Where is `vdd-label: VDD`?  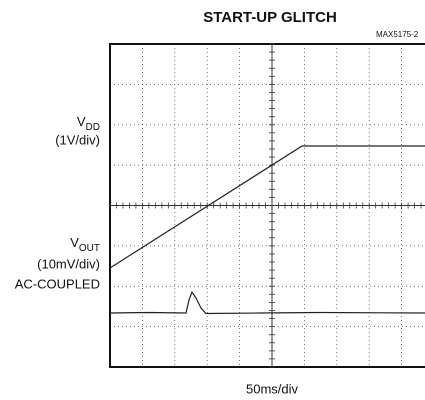
vdd-label: VDD is located at coordinates (88, 123).